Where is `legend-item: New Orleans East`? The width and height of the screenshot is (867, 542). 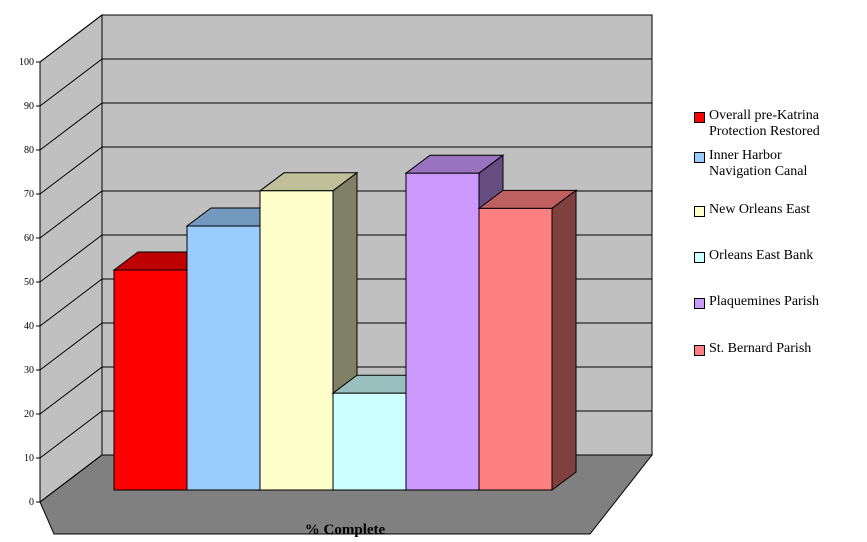 legend-item: New Orleans East is located at coordinates (752, 210).